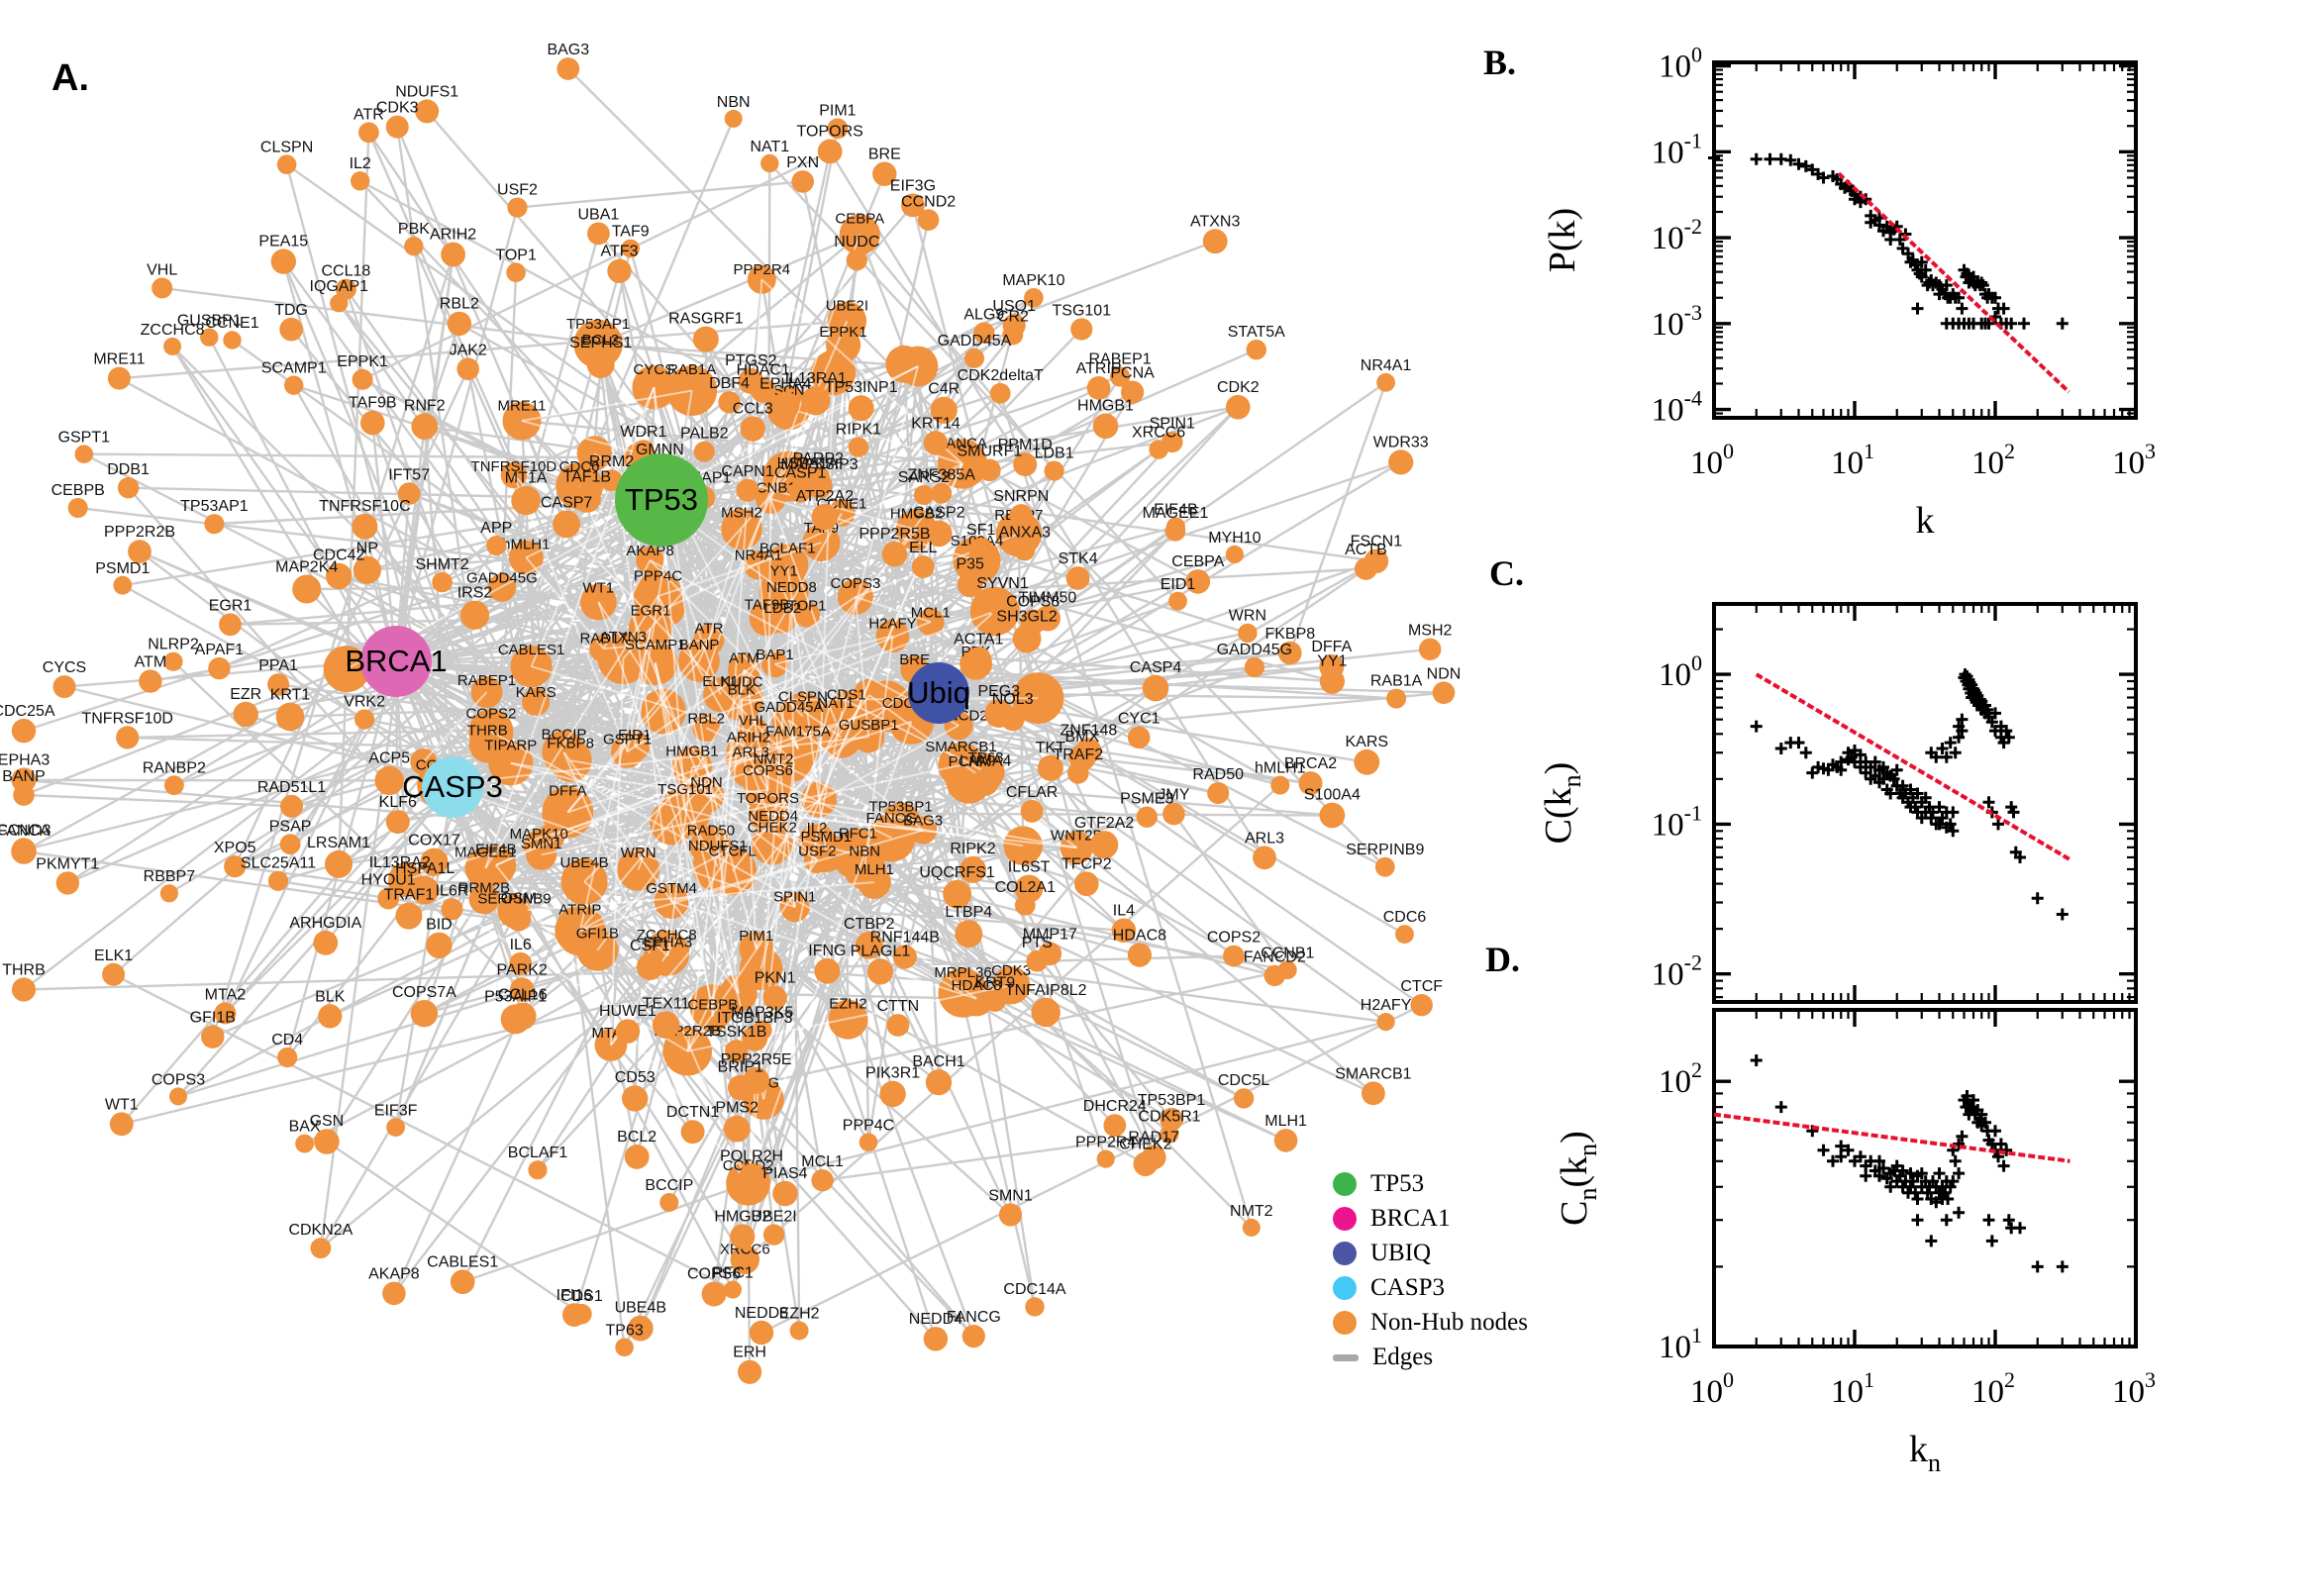 This screenshot has height=1596, width=2323. What do you see at coordinates (598, 588) in the screenshot?
I see `svg-text: WT1` at bounding box center [598, 588].